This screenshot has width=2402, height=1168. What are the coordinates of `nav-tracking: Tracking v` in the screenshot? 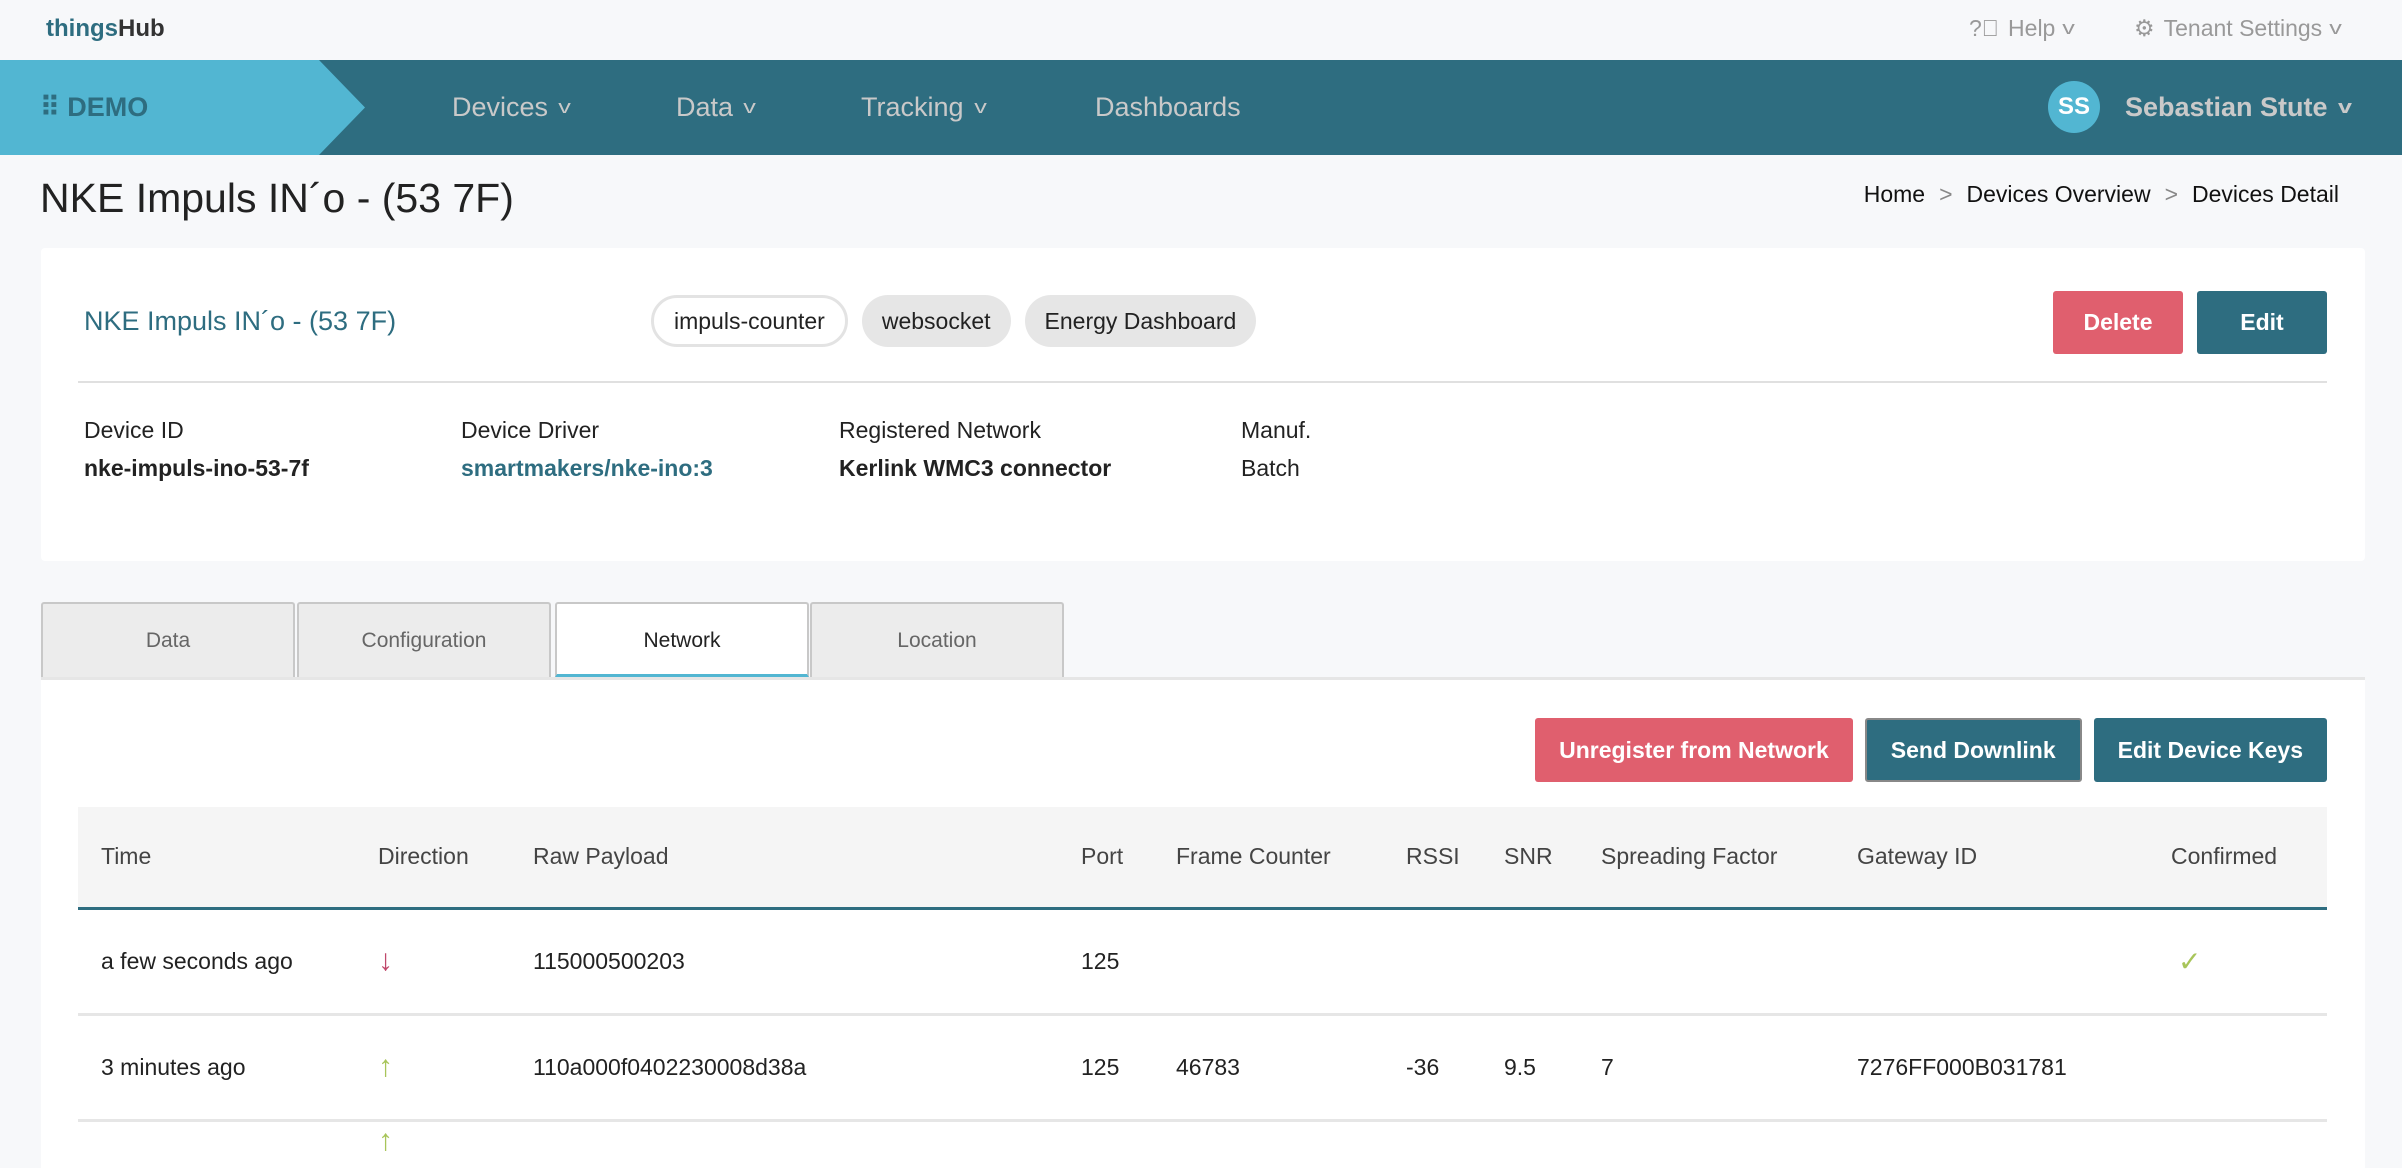 It's located at (924, 107).